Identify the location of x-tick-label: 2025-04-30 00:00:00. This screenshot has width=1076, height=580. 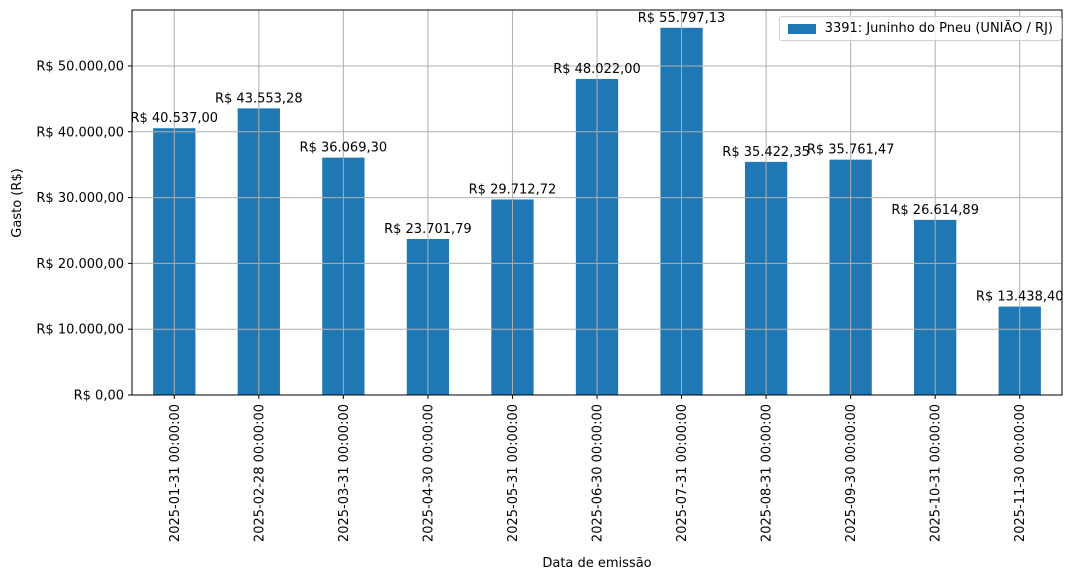
(428, 473).